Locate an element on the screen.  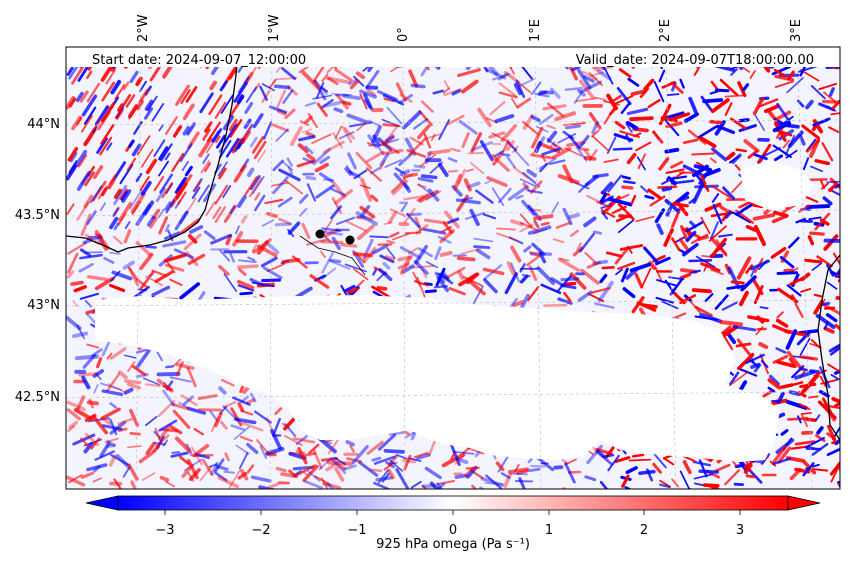
colorbar-tick-label: −1 is located at coordinates (356, 530).